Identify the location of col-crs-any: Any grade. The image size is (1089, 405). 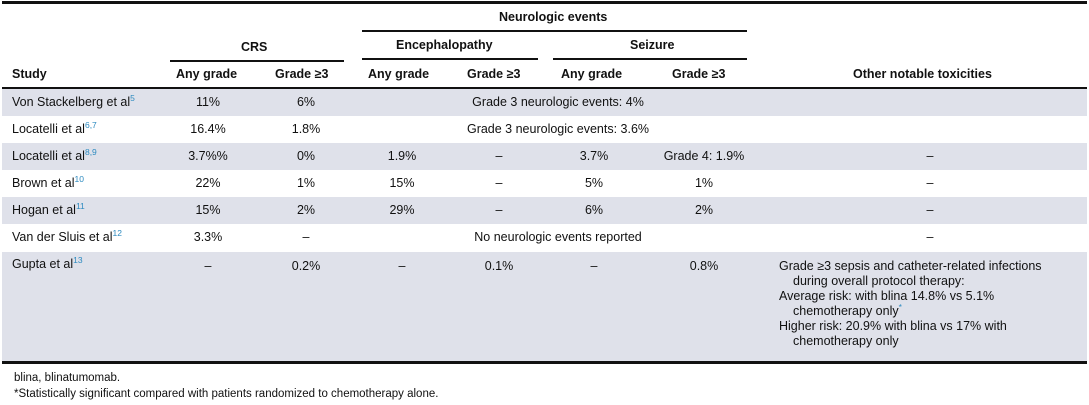
(207, 74).